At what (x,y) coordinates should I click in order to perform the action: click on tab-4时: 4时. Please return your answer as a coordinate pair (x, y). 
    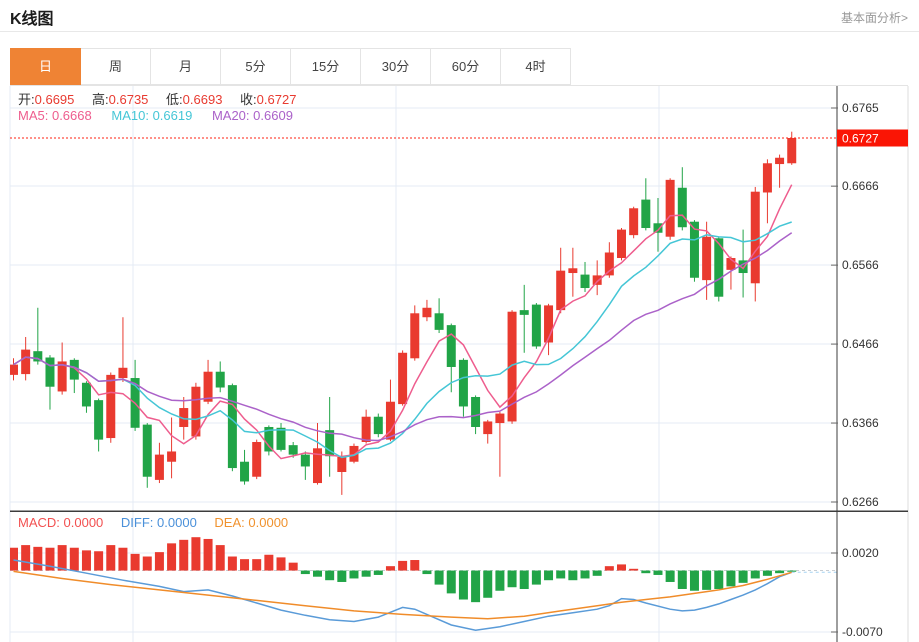
    Looking at the image, I should click on (535, 66).